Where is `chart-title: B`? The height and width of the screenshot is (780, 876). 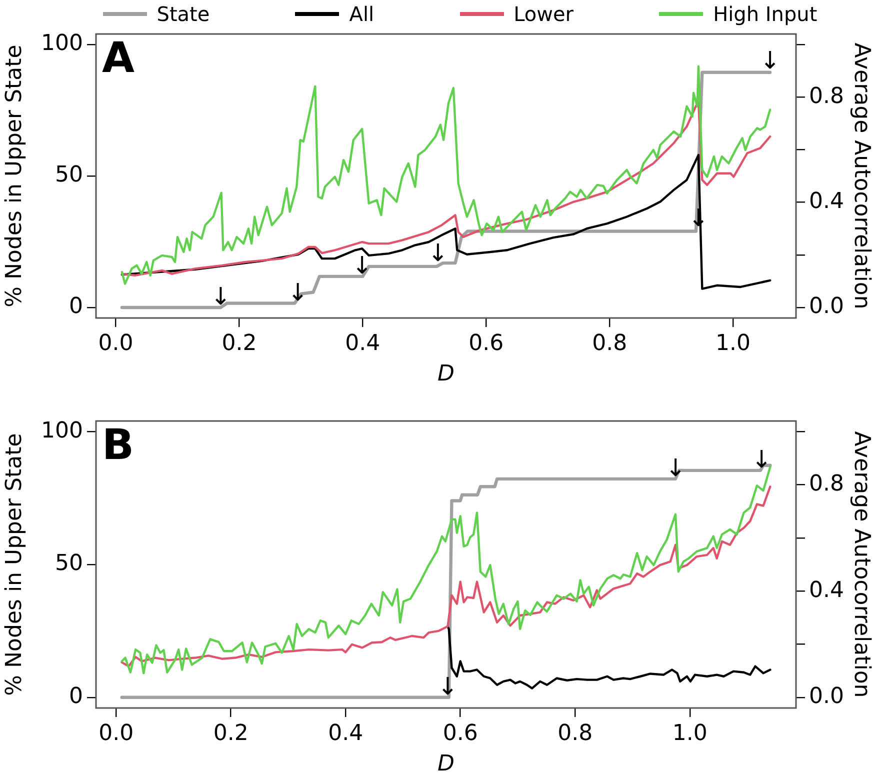
chart-title: B is located at coordinates (118, 444).